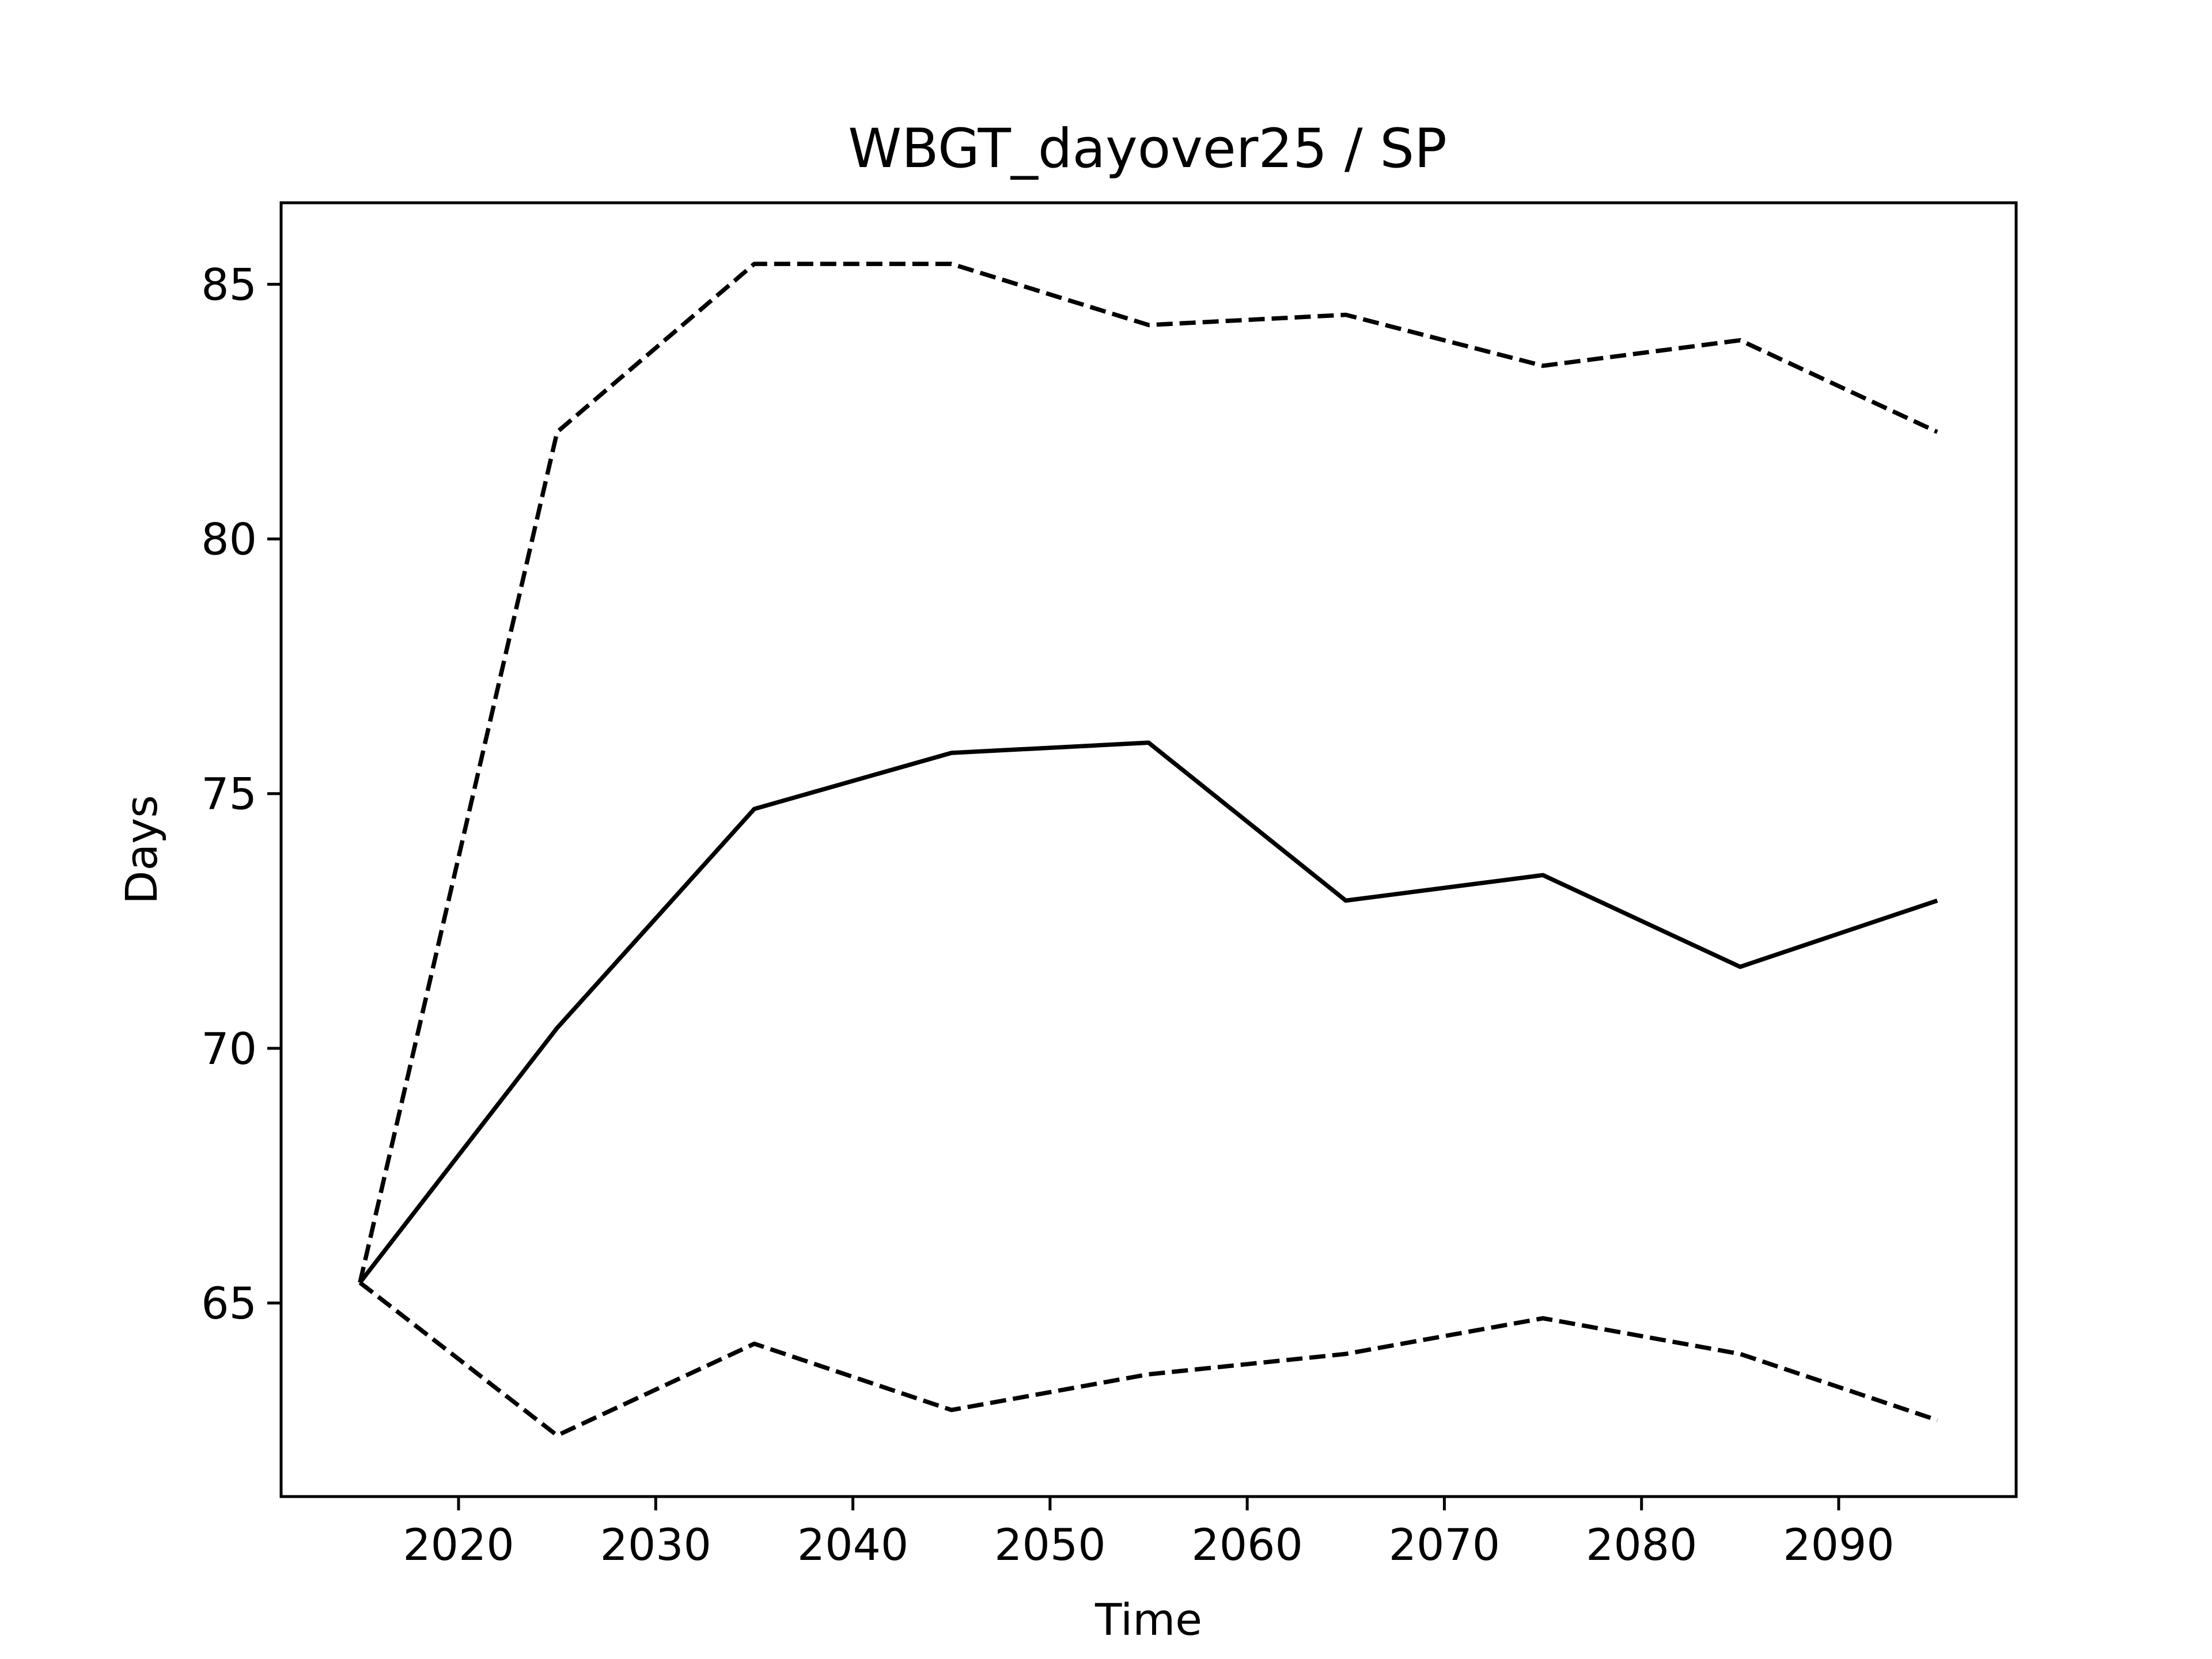  Describe the element at coordinates (852, 1544) in the screenshot. I see `x-tick-label: 2040` at that location.